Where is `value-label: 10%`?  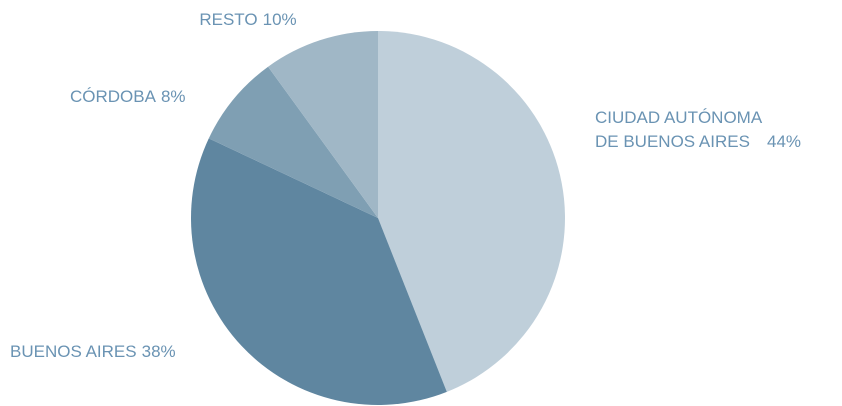 value-label: 10% is located at coordinates (279, 19).